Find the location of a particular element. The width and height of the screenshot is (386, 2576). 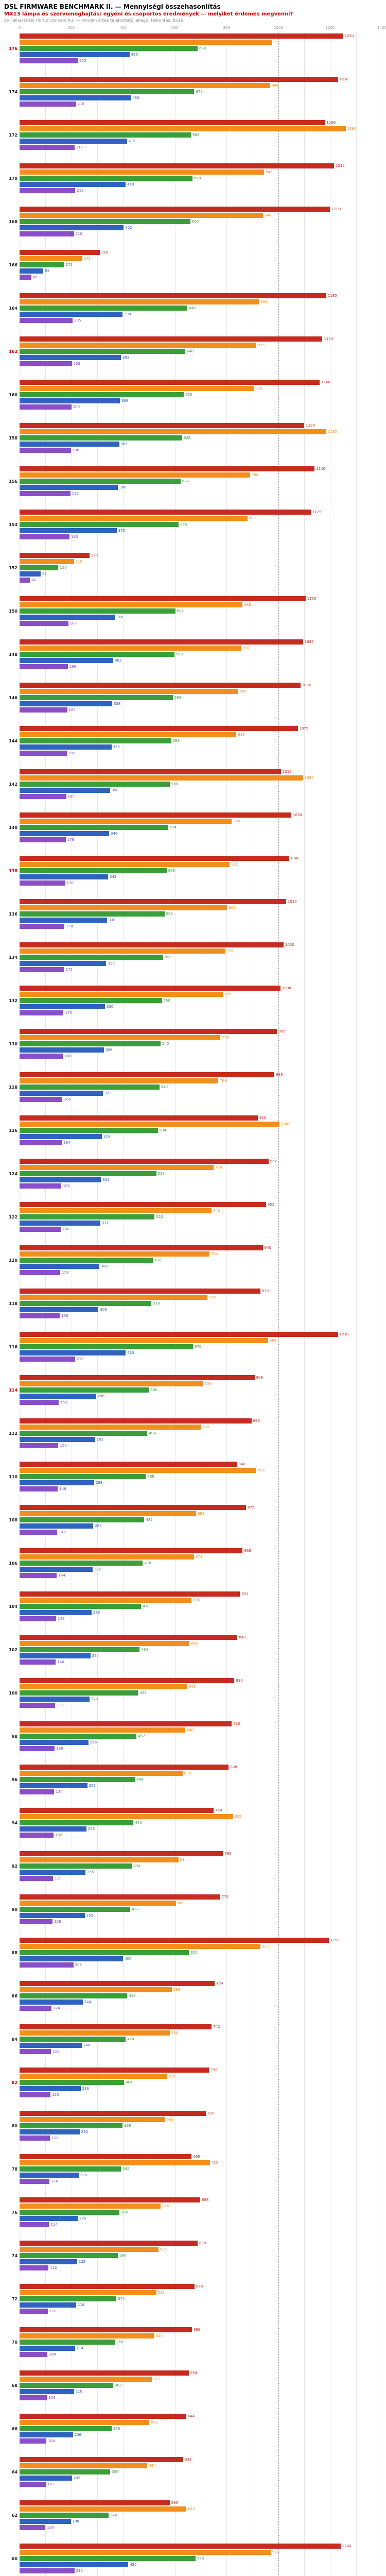

bar-value: 344 is located at coordinates (114, 2515).